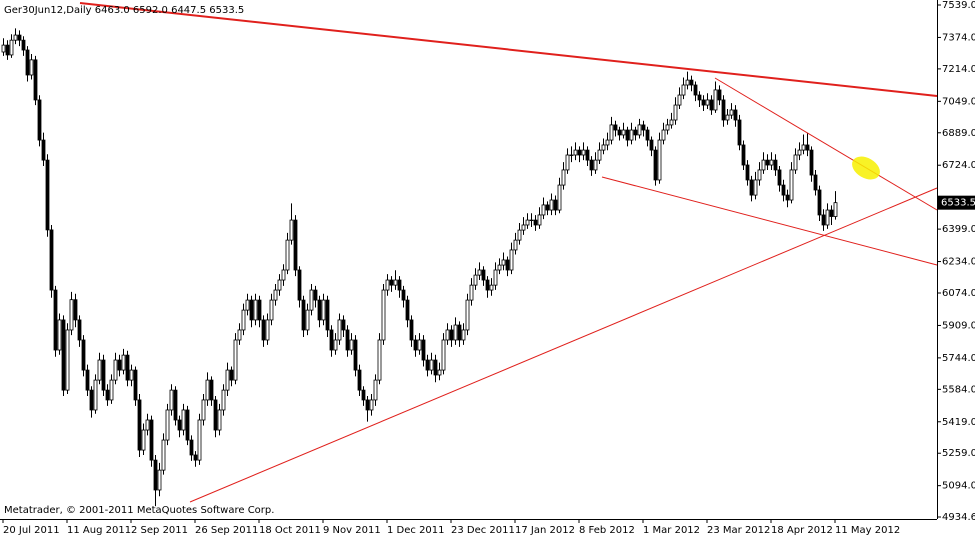 The width and height of the screenshot is (975, 537). I want to click on x-tick-label: 23 Dec 2011, so click(483, 530).